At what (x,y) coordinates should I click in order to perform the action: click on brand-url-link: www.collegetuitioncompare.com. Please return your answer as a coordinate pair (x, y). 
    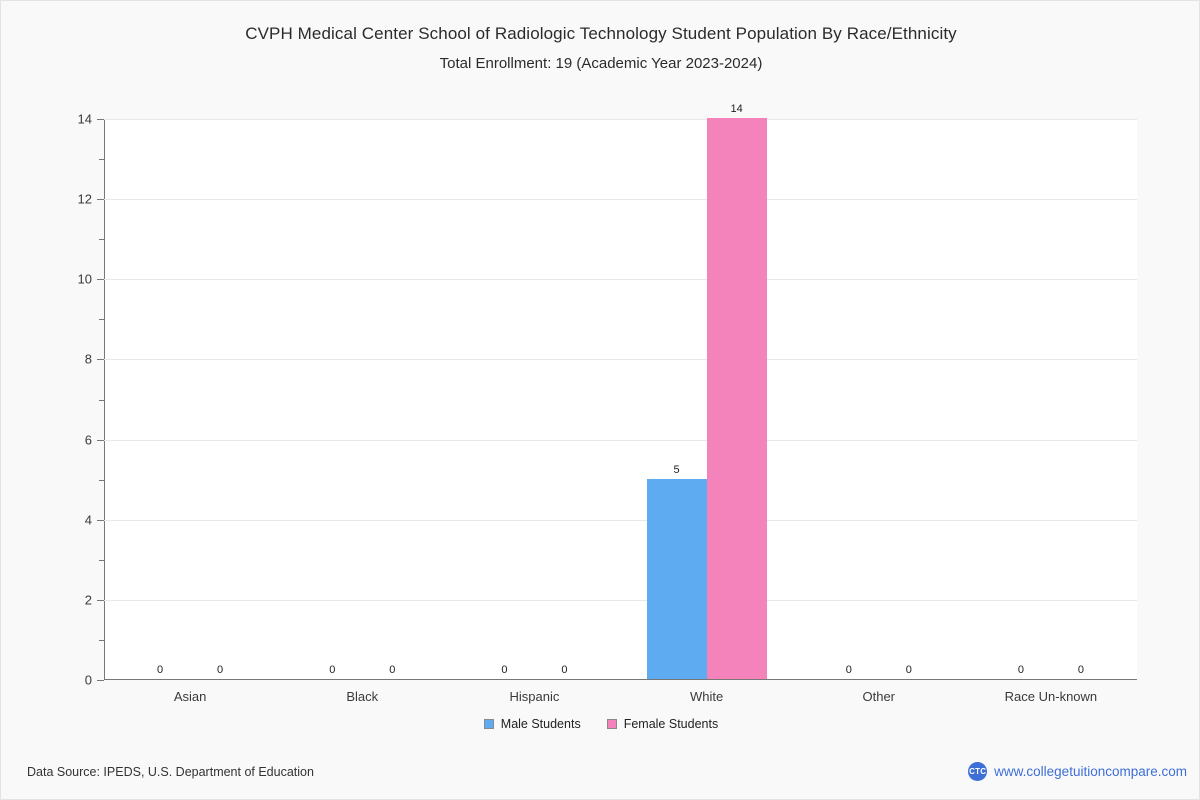
    Looking at the image, I should click on (1090, 771).